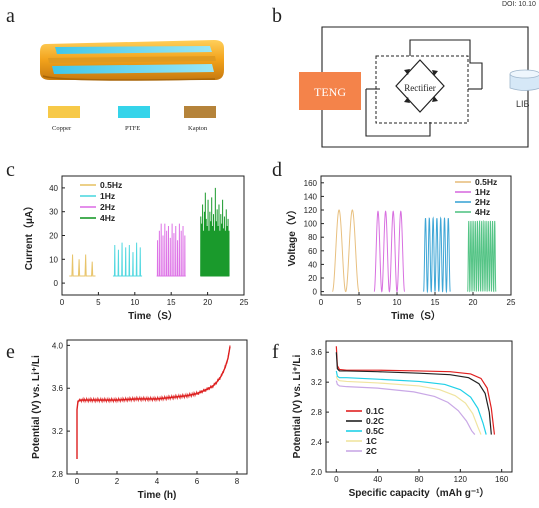 This screenshot has height=508, width=539. I want to click on x-tick-label: 4, so click(157, 481).